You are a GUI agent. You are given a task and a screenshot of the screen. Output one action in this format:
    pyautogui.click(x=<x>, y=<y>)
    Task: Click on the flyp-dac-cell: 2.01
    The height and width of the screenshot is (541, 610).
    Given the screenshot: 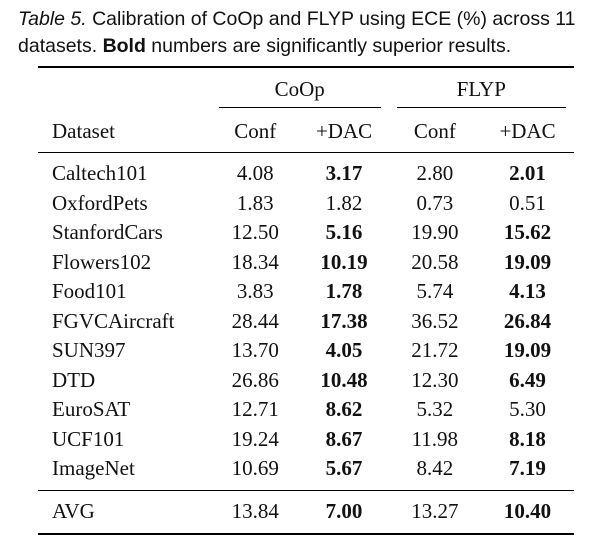 What is the action you would take?
    pyautogui.click(x=527, y=173)
    